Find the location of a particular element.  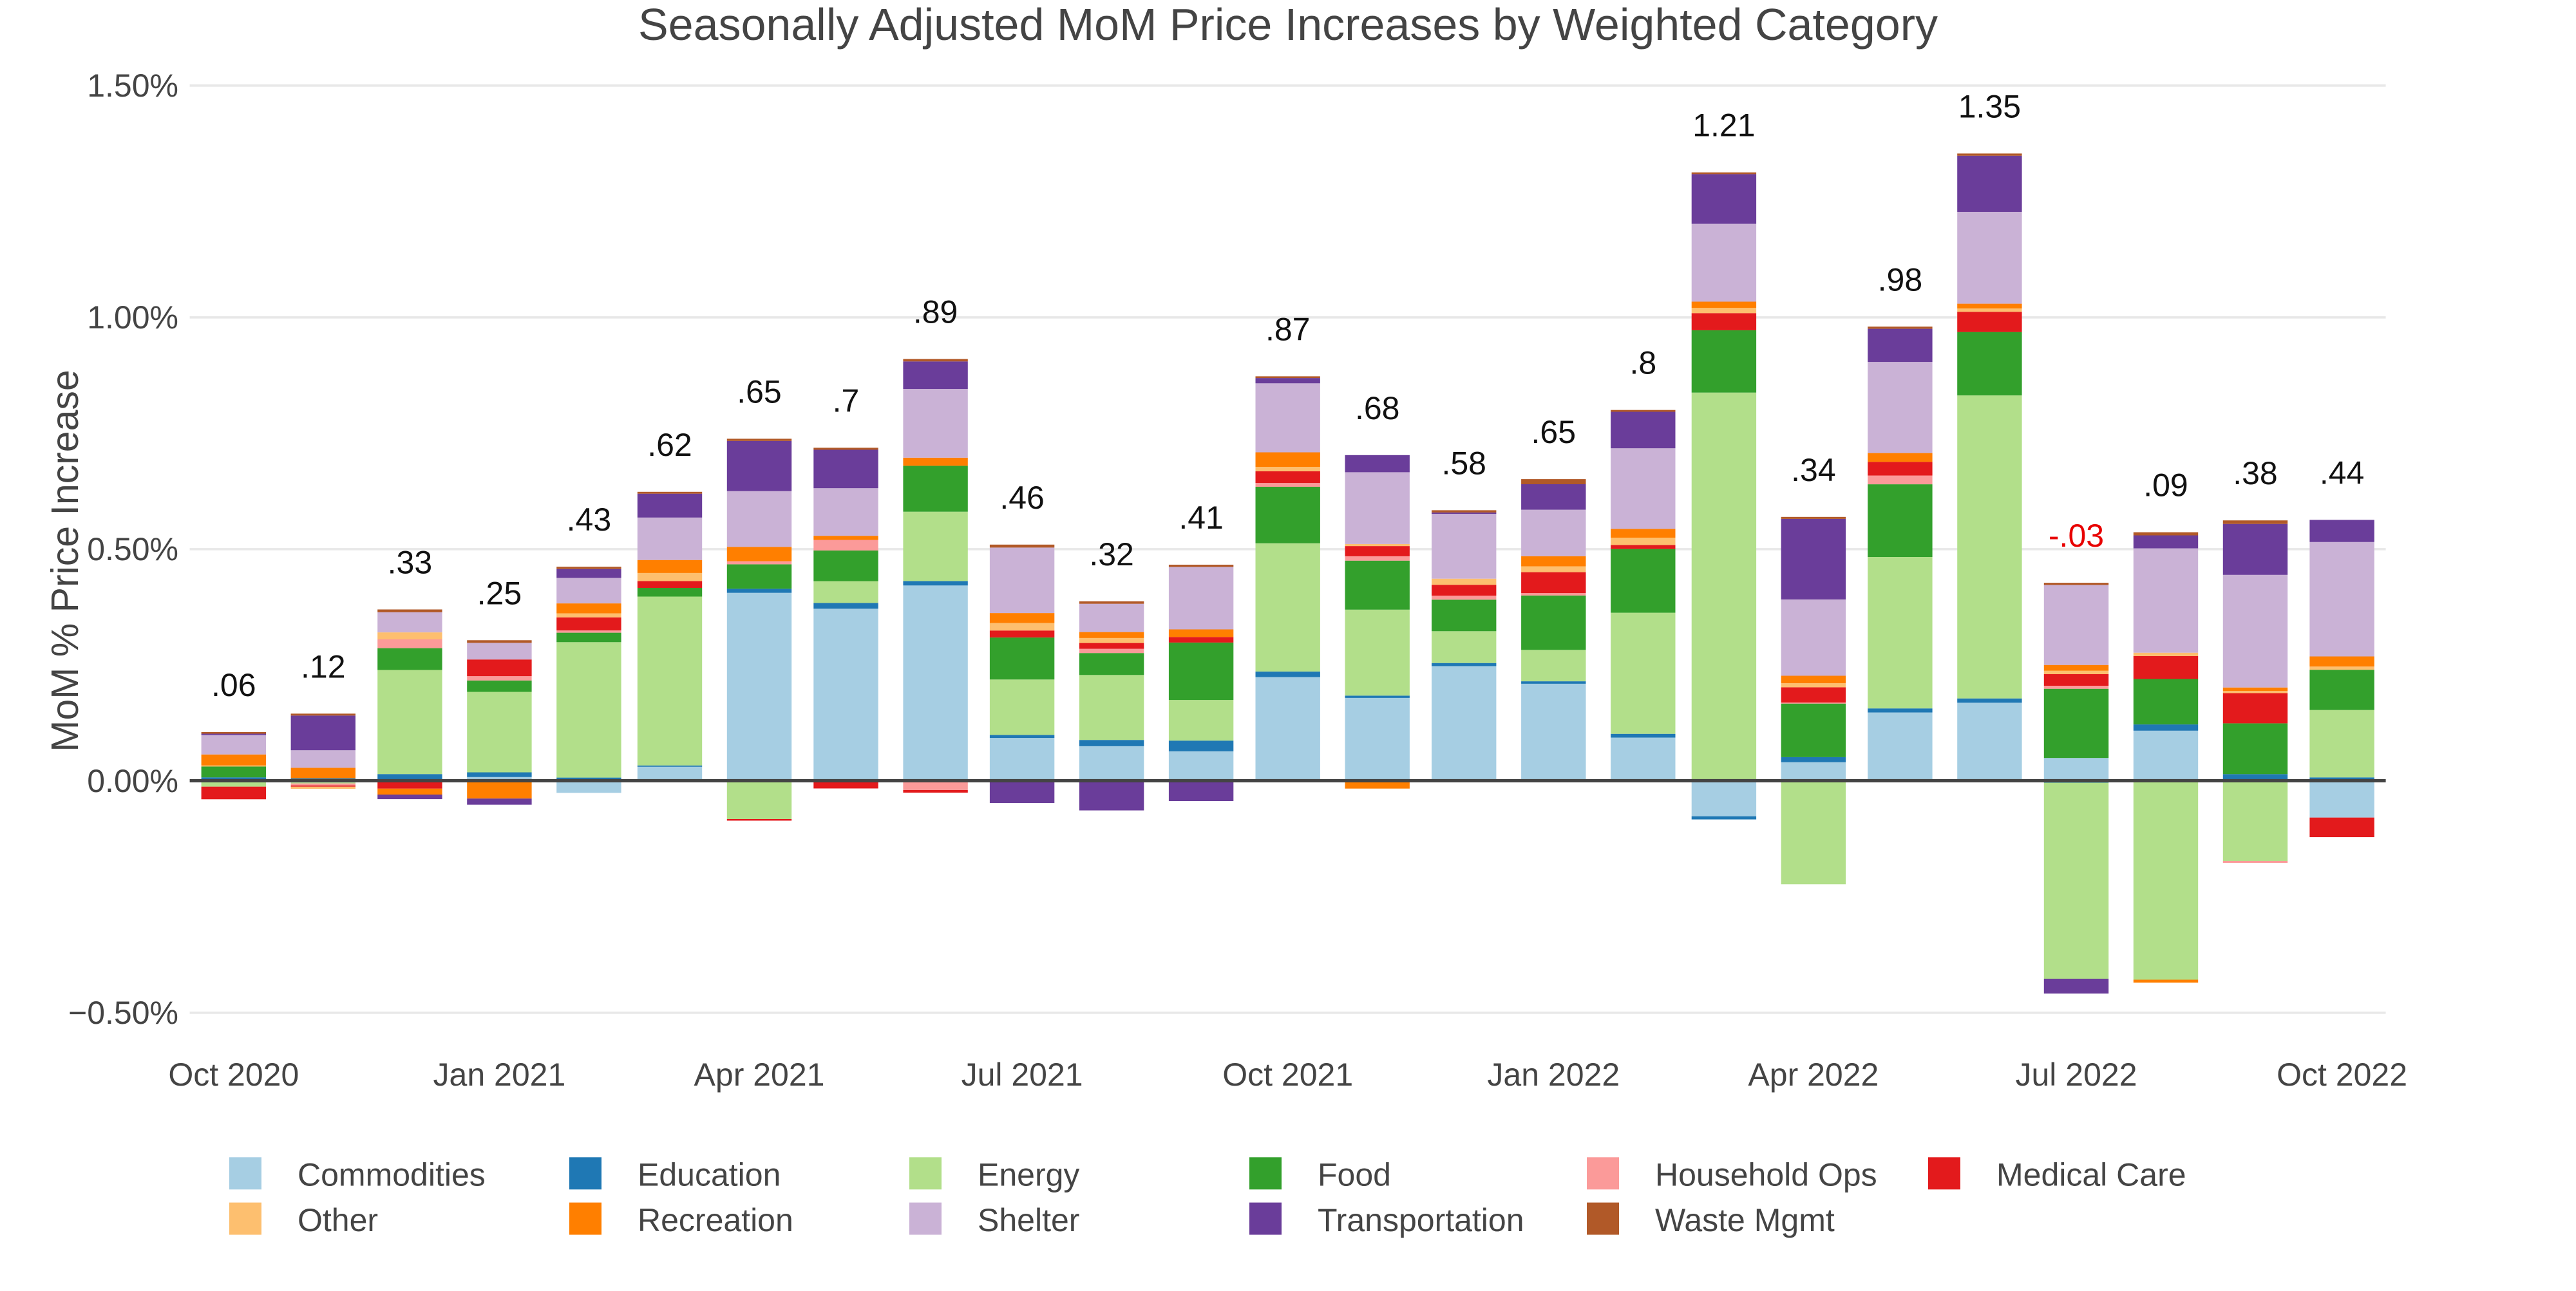

svg-text: Oct 2022 is located at coordinates (2342, 1075).